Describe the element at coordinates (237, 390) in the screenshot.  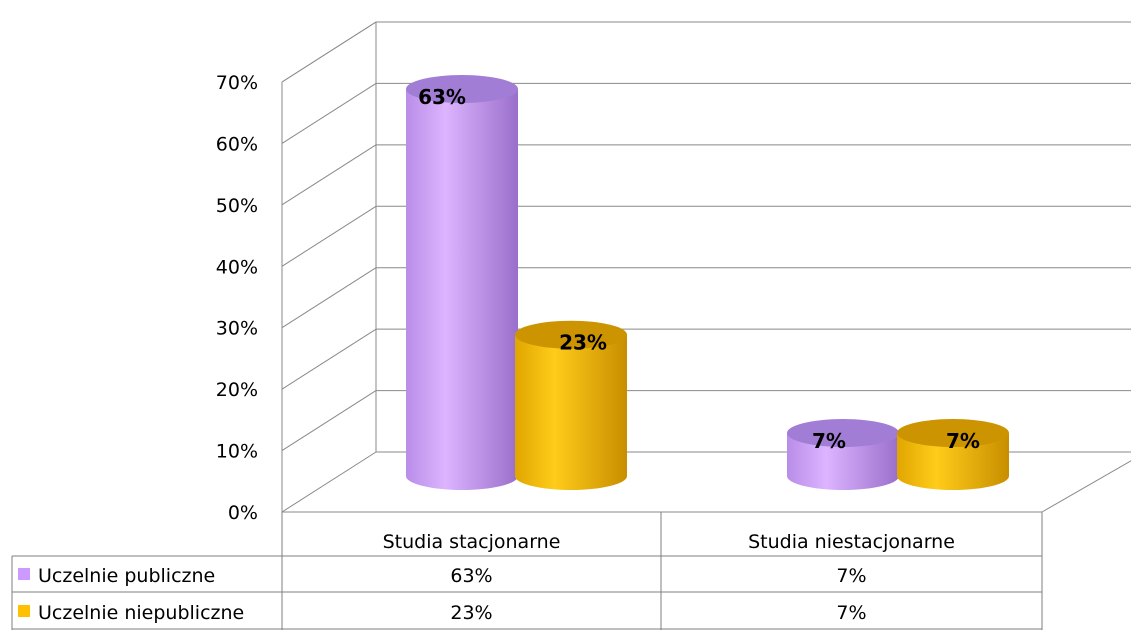
I see `y-tick-label: 20%` at that location.